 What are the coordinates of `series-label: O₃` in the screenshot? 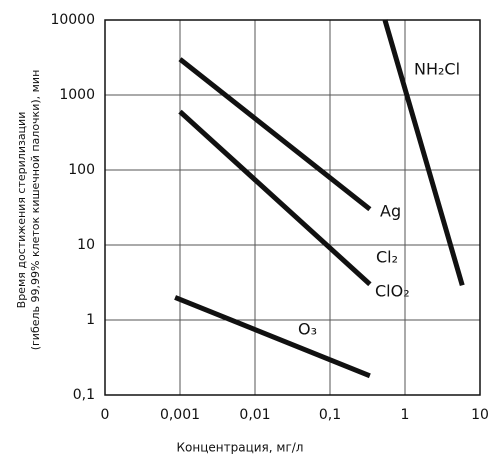 It's located at (307, 329).